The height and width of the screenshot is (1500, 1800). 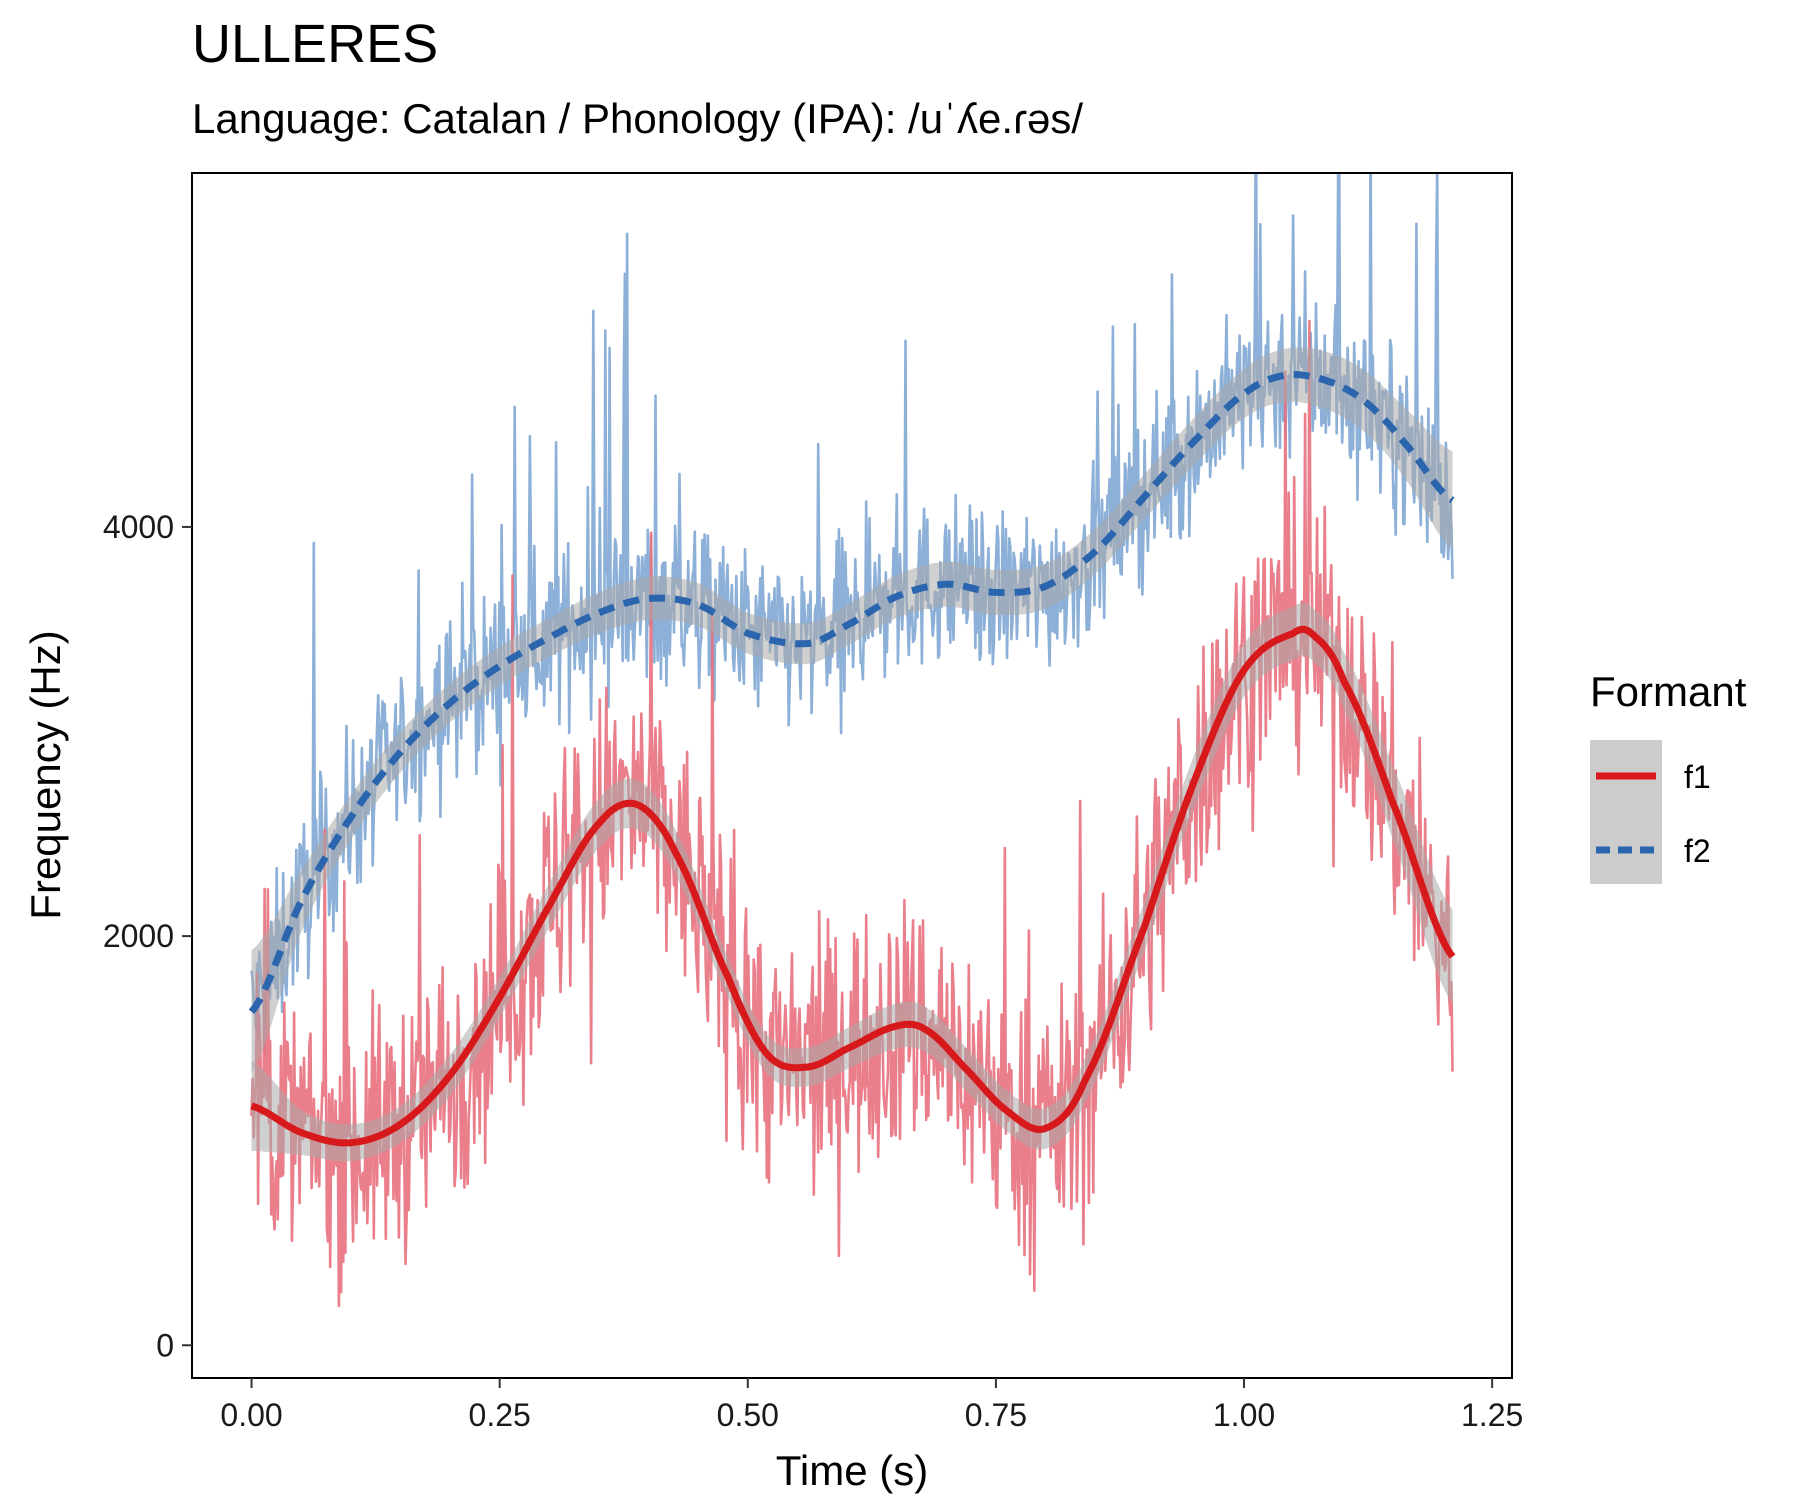 I want to click on y-axis-title: Frequency (Hz), so click(x=45, y=774).